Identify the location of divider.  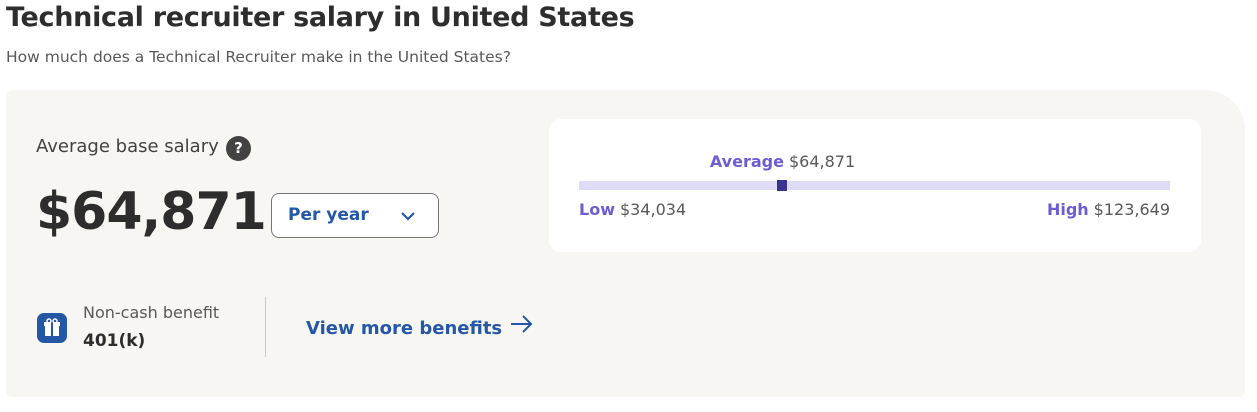
(265, 327).